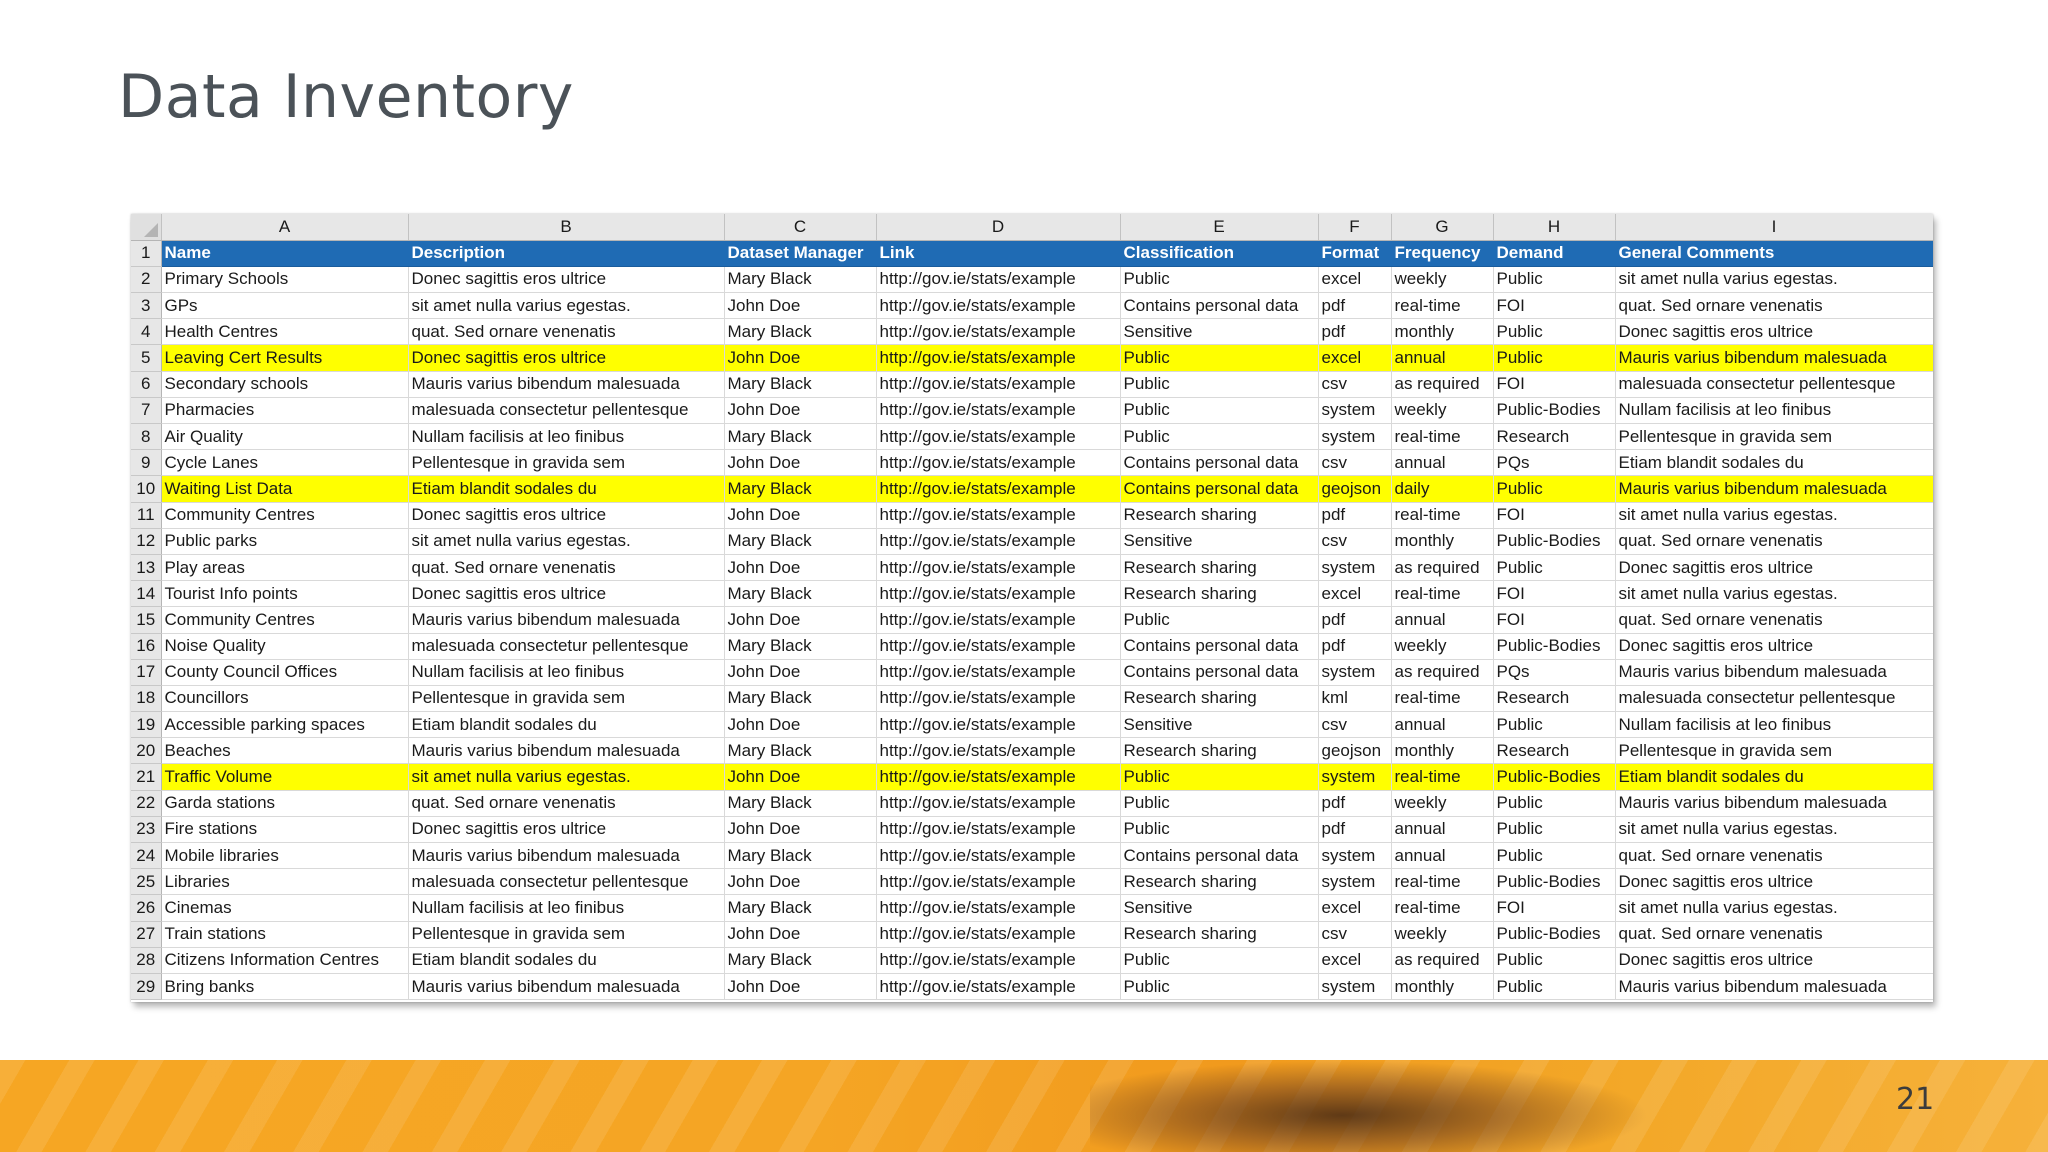 The height and width of the screenshot is (1152, 2048). I want to click on table-cell: Noise Quality, so click(285, 646).